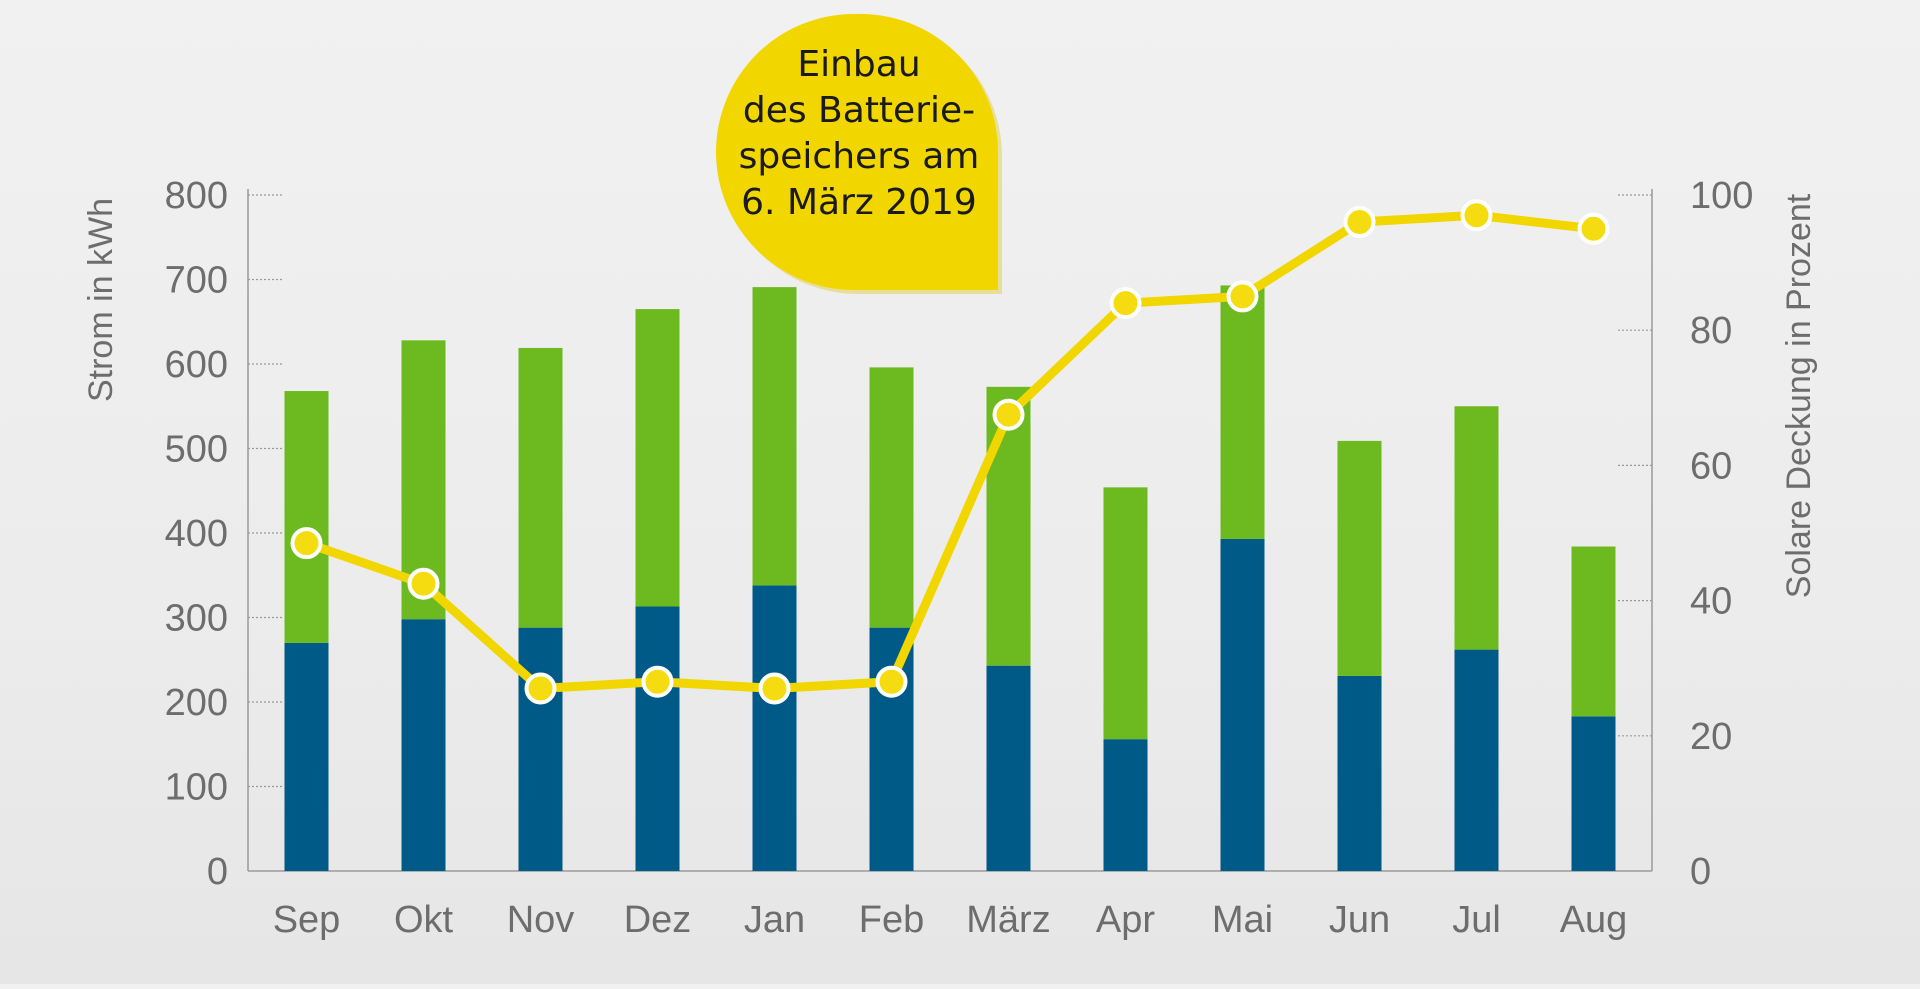 This screenshot has height=989, width=1920. I want to click on x-tick-label: März, so click(1008, 920).